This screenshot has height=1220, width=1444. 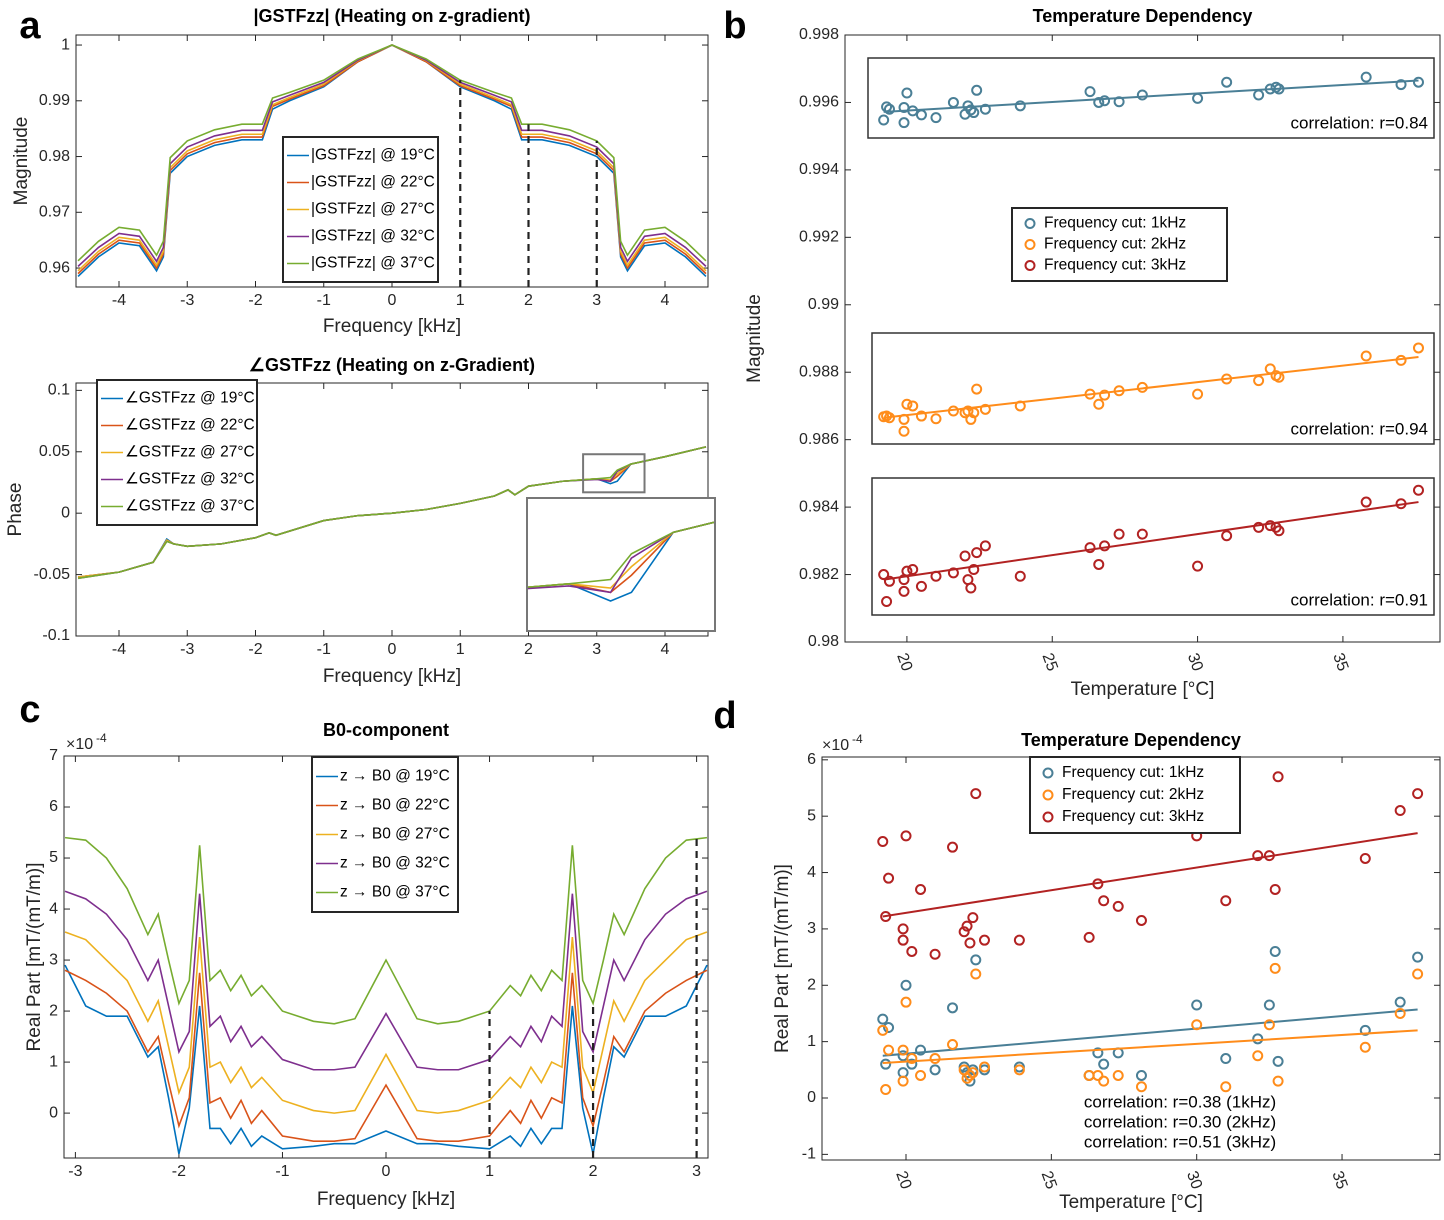 What do you see at coordinates (811, 928) in the screenshot?
I see `y-tick-label: 3` at bounding box center [811, 928].